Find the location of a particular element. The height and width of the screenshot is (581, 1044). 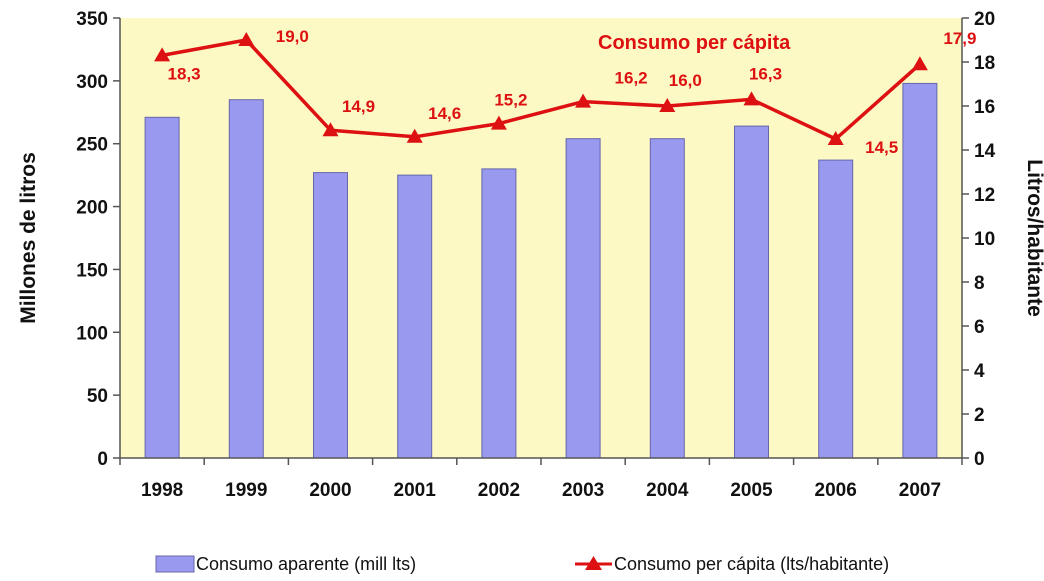

x-tick-label-1998: 1998 is located at coordinates (162, 490).